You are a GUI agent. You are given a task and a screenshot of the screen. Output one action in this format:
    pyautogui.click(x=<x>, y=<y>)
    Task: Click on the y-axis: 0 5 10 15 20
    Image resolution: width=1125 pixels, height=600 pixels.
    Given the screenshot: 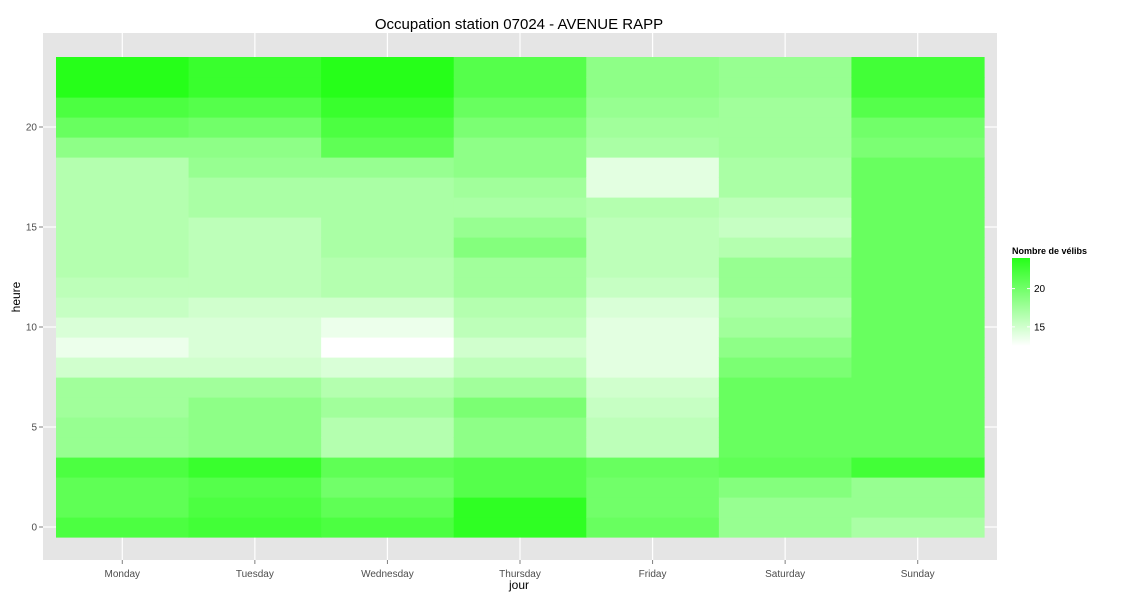 What is the action you would take?
    pyautogui.click(x=34, y=328)
    